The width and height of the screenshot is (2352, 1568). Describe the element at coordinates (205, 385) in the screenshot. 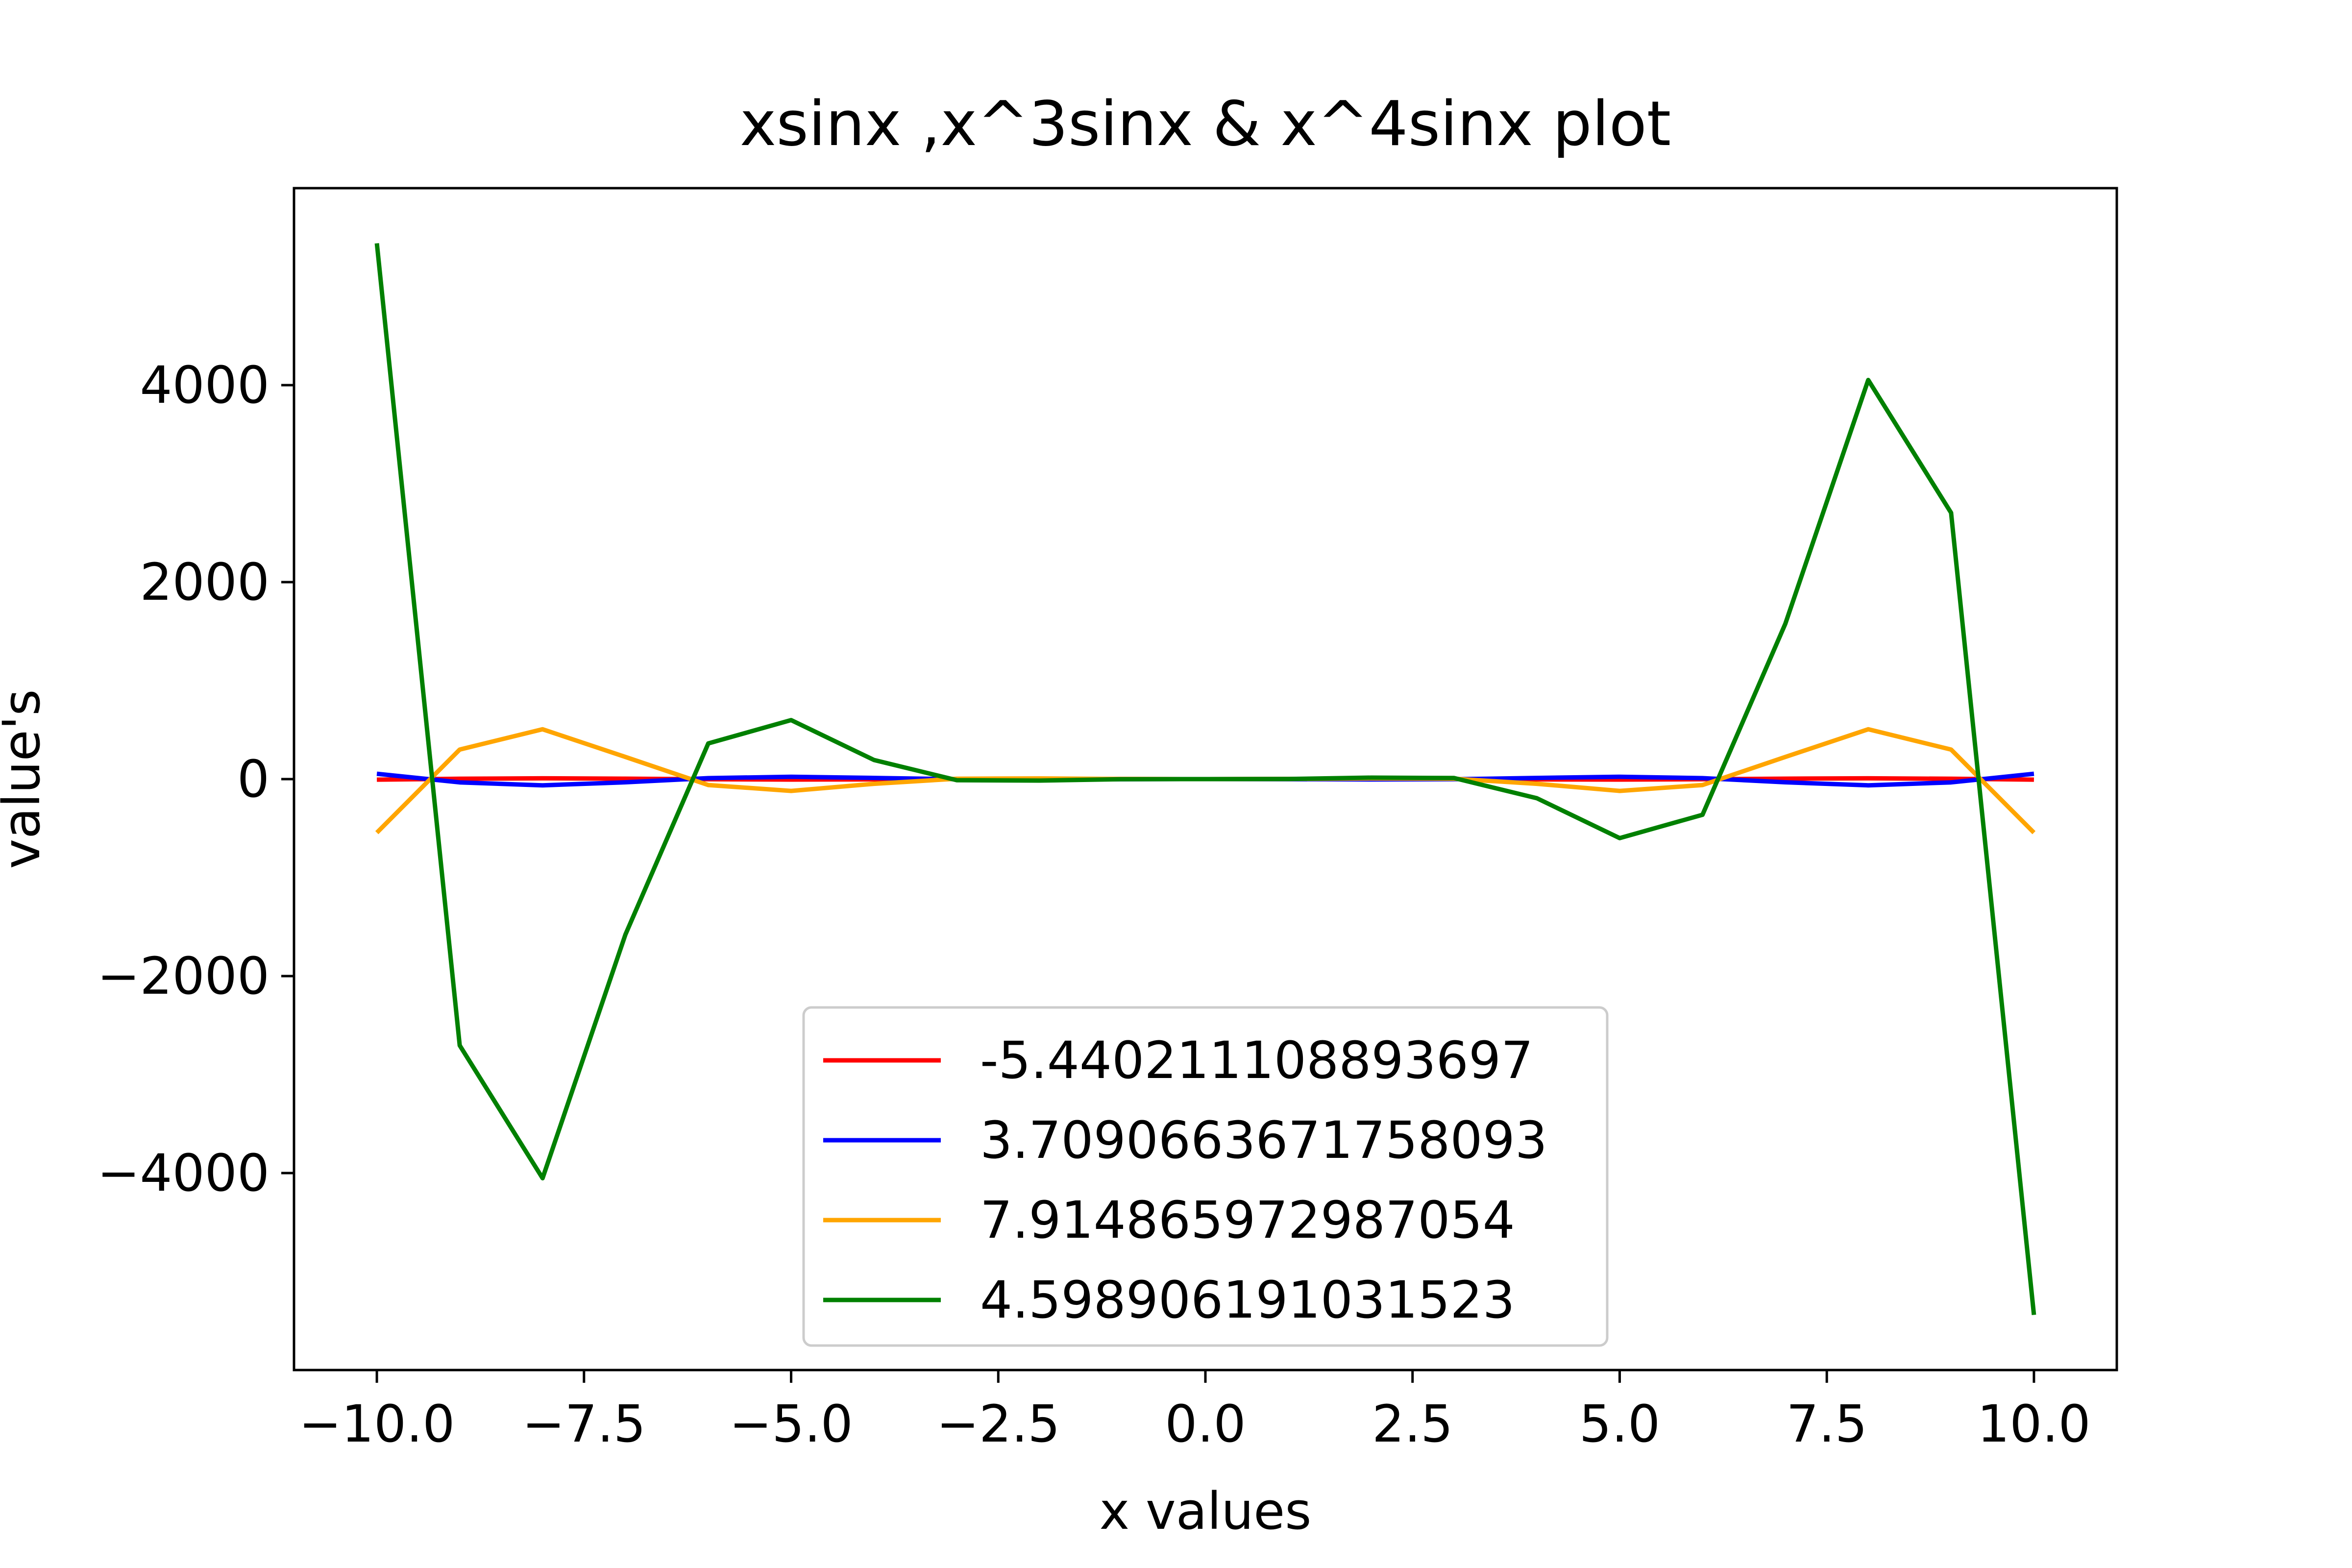

I see `y-tick-label: 4000` at that location.